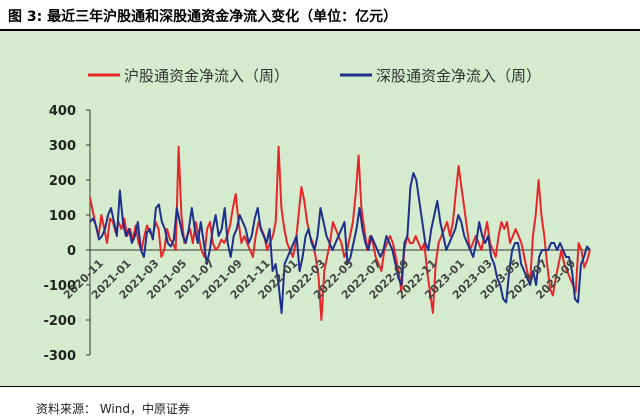 This screenshot has width=640, height=417. What do you see at coordinates (59, 356) in the screenshot?
I see `y-tick-label: -300` at bounding box center [59, 356].